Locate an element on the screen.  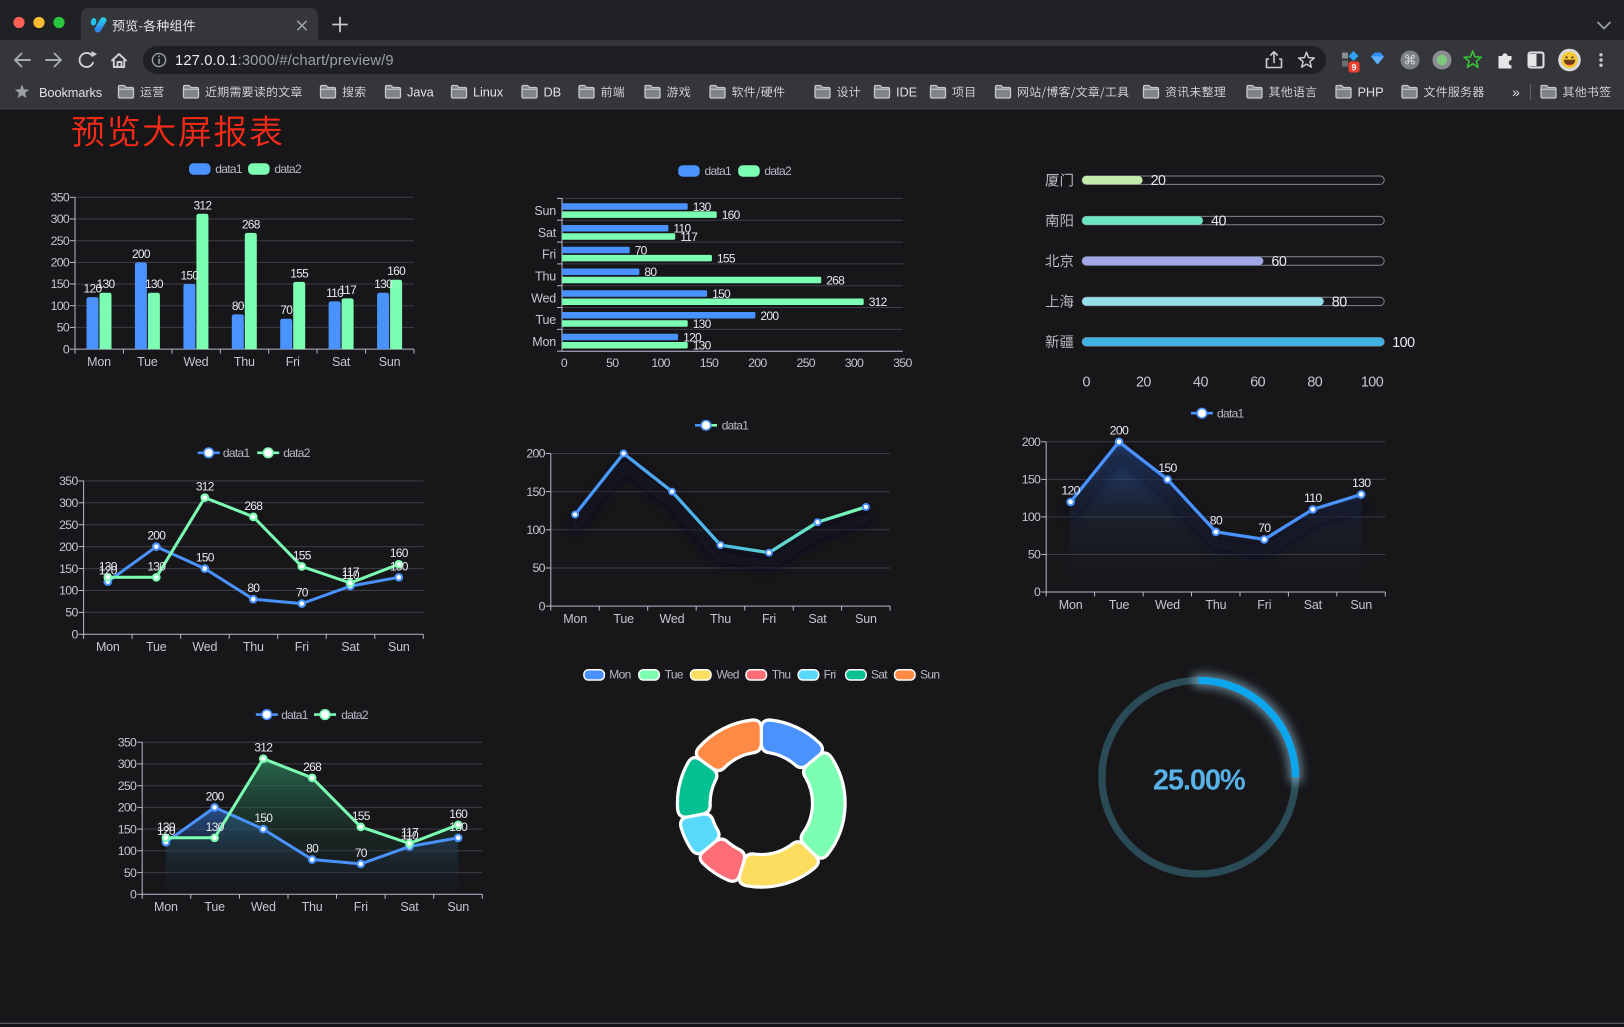
svg-text: 160 is located at coordinates (731, 215).